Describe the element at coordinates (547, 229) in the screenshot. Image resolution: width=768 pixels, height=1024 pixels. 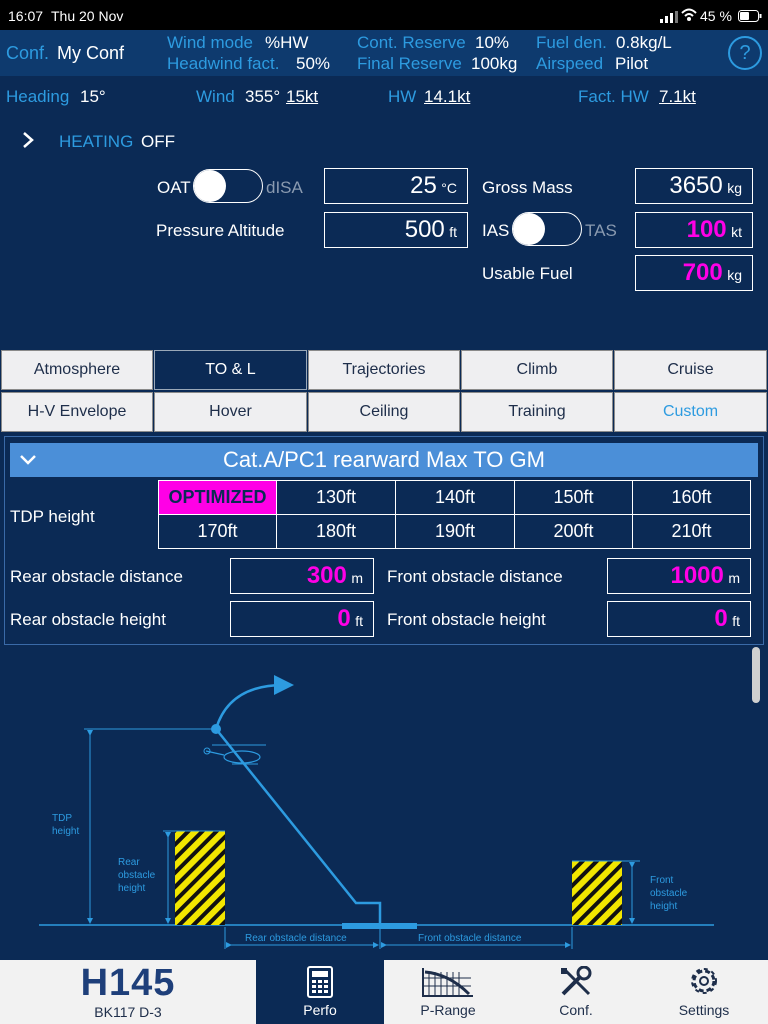
I see `ias-tas-toggle` at that location.